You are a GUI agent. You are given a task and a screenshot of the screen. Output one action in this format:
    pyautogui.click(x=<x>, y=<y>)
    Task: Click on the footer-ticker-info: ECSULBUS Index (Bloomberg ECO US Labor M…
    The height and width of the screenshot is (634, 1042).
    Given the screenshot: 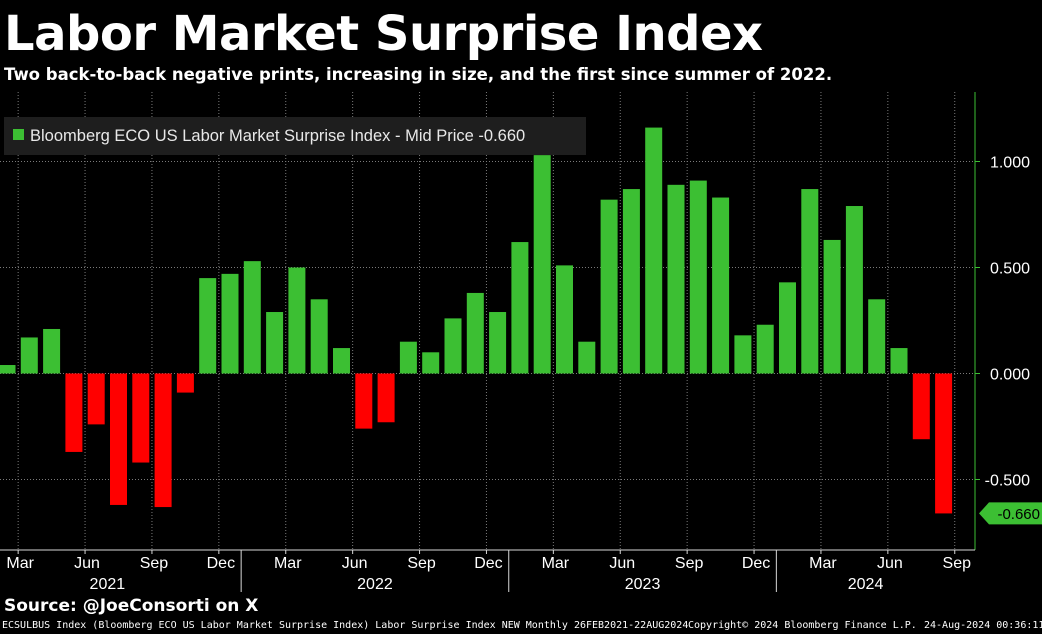 What is the action you would take?
    pyautogui.click(x=345, y=625)
    